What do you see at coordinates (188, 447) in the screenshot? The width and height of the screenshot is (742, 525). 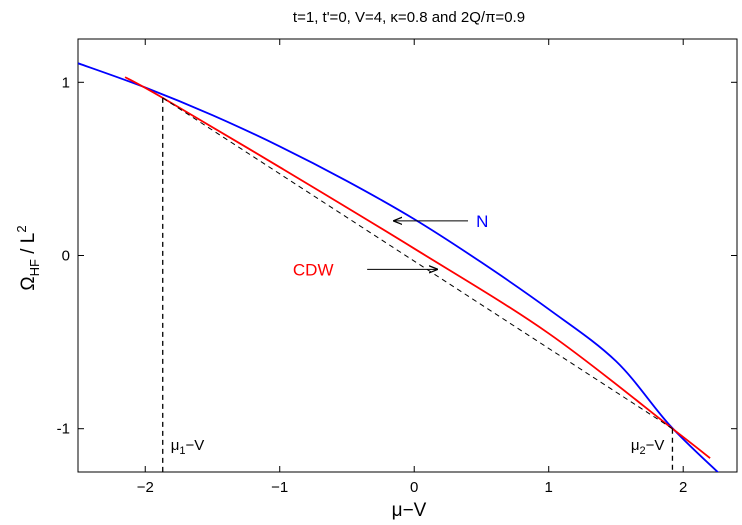 I see `marker-label-1: μ1−V` at bounding box center [188, 447].